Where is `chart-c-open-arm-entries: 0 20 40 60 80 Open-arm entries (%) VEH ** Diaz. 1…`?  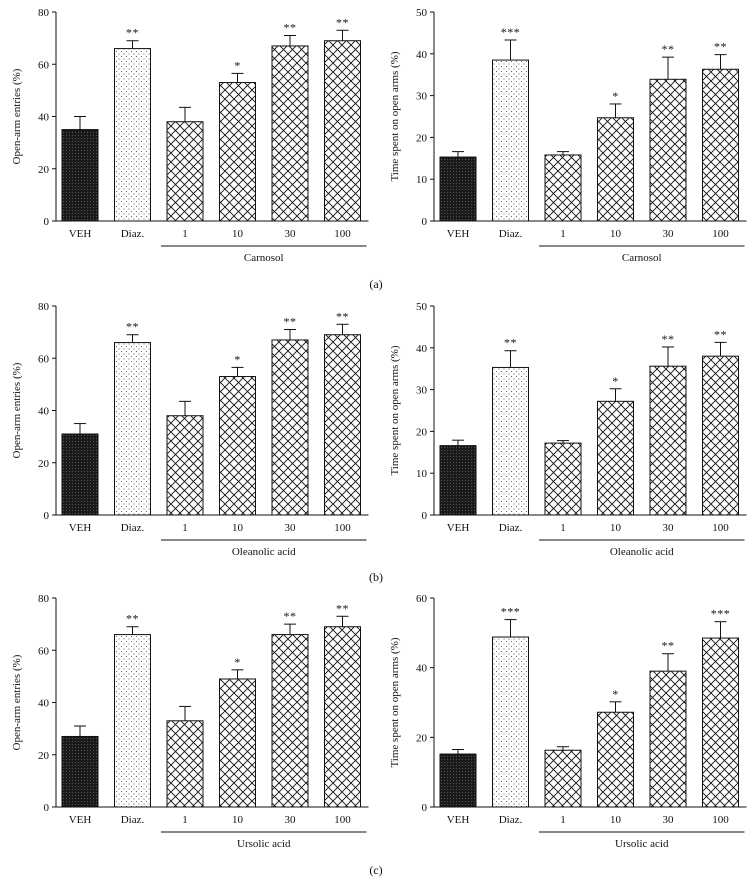 chart-c-open-arm-entries: 0 20 40 60 80 Open-arm entries (%) VEH ** Diaz. 1… is located at coordinates (190, 721).